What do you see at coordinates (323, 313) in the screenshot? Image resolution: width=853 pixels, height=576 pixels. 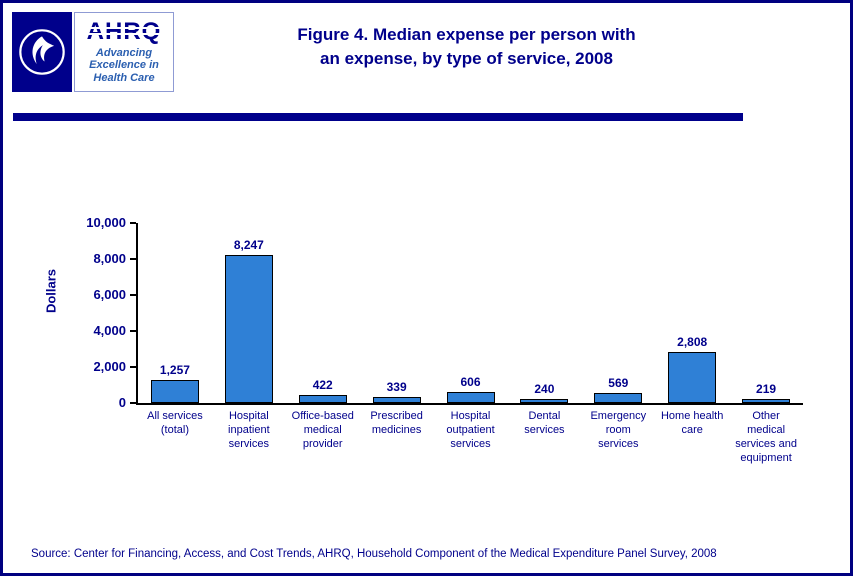 I see `bar-column: 422` at bounding box center [323, 313].